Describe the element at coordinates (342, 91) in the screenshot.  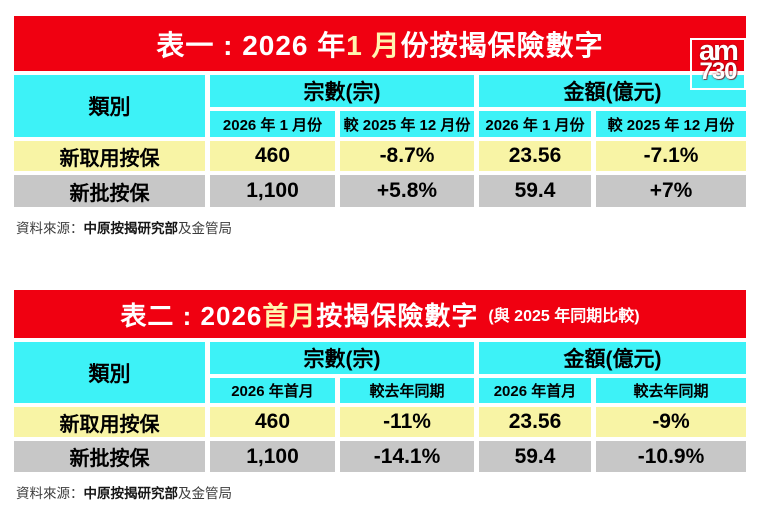
I see `table1-header-cases-group: 宗數(宗)` at that location.